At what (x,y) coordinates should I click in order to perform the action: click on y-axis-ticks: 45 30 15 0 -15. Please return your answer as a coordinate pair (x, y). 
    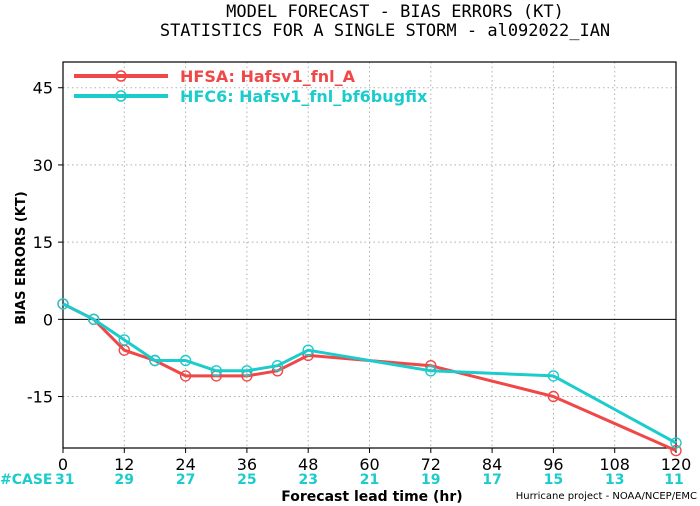
    Looking at the image, I should click on (45, 243).